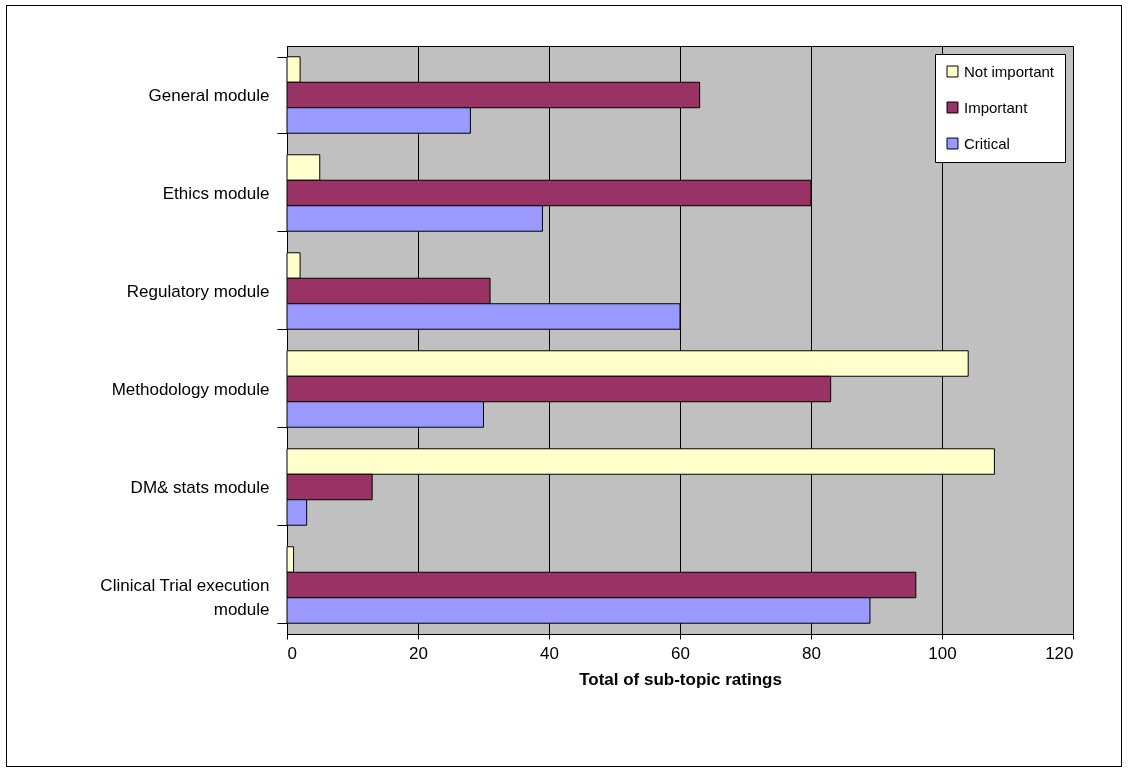 This screenshot has height=773, width=1128. Describe the element at coordinates (418, 653) in the screenshot. I see `x-tick-label: 20` at that location.